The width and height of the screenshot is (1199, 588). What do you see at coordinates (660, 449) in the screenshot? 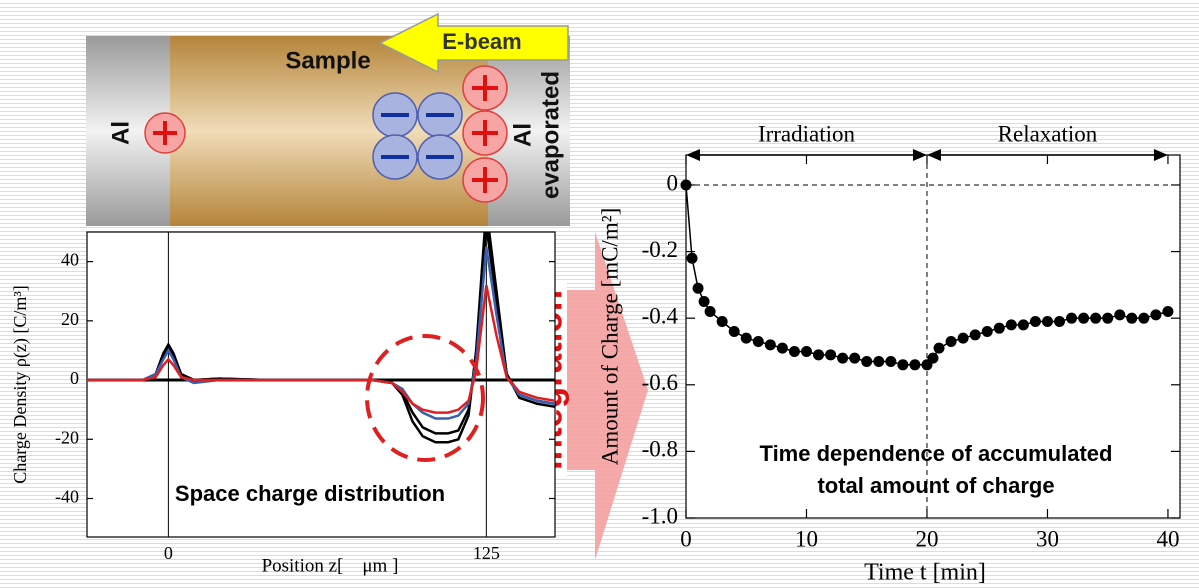
I see `y-tick-label: -0.8` at bounding box center [660, 449].